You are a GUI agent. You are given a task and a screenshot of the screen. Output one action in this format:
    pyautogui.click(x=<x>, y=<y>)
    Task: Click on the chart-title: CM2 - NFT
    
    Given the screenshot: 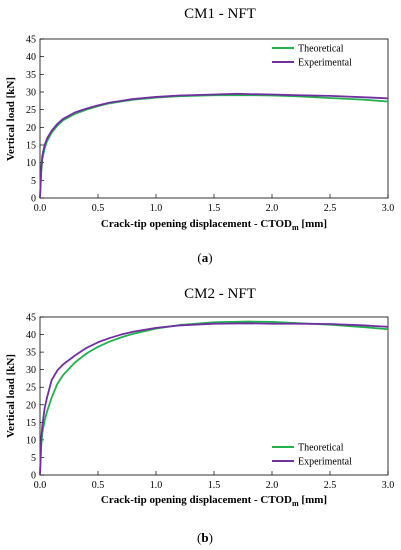 What is the action you would take?
    pyautogui.click(x=220, y=294)
    